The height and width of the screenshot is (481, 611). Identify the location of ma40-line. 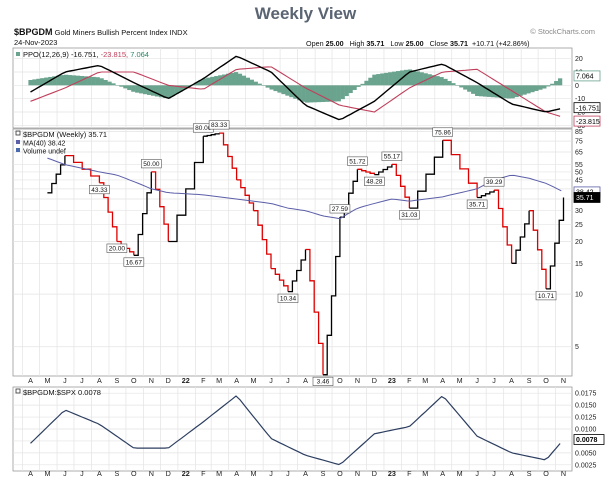
(304, 188).